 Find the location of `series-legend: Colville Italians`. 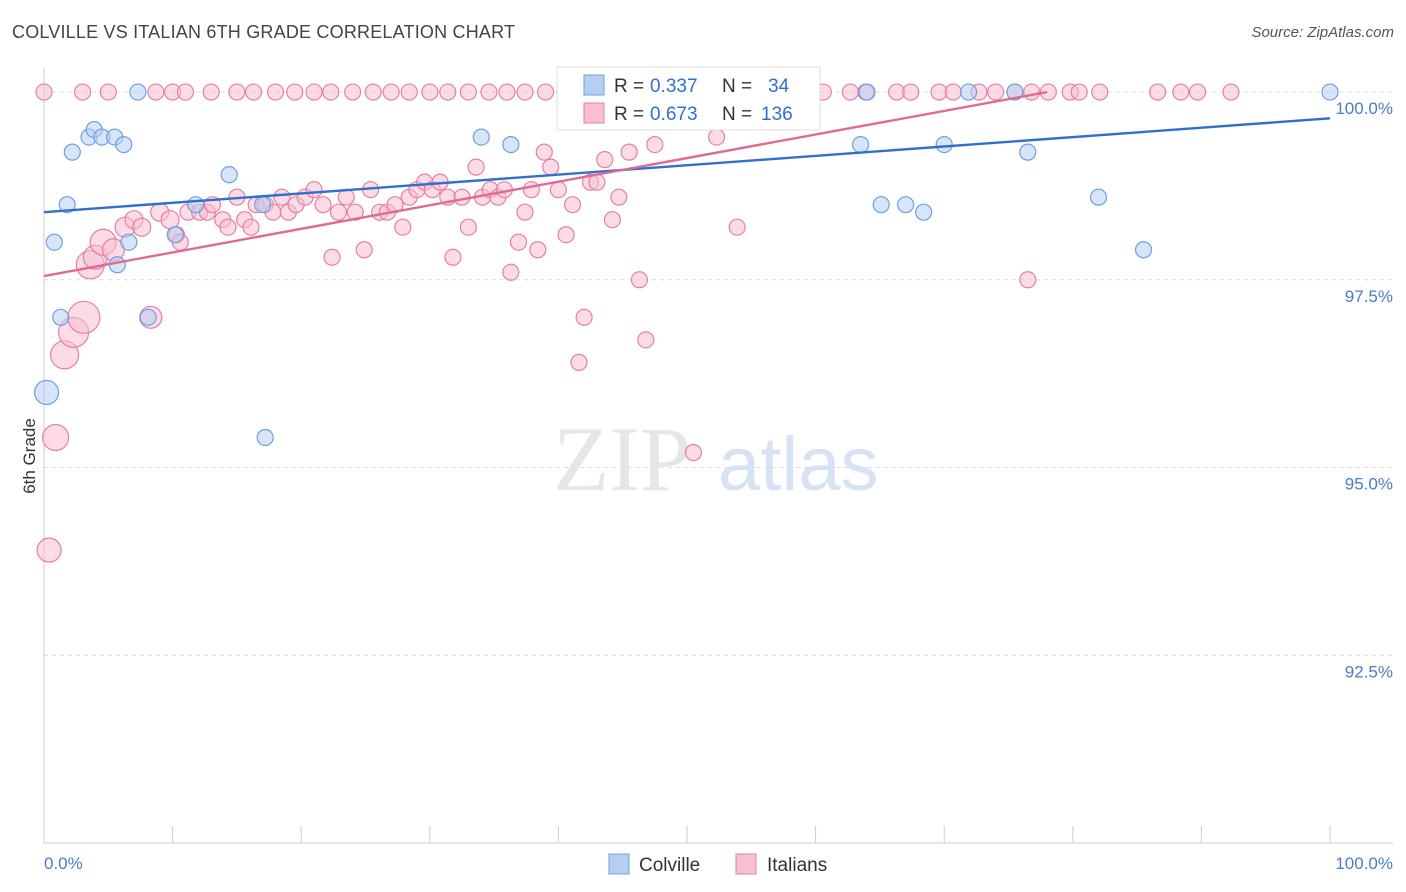

series-legend: Colville Italians is located at coordinates (717, 864).